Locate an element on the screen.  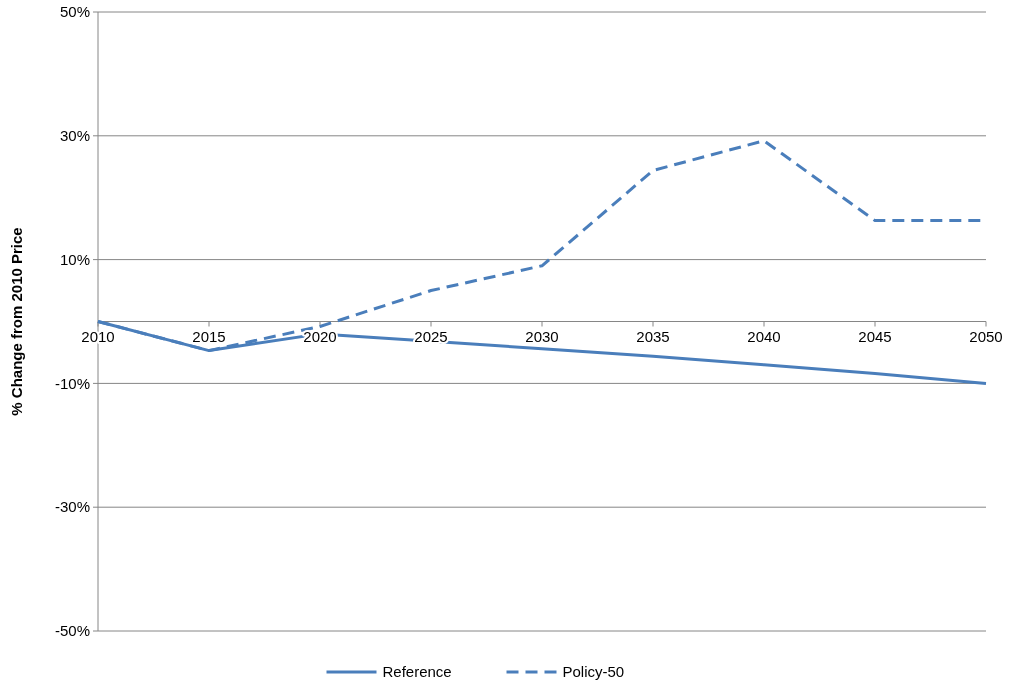
y-tick-label: -10% is located at coordinates (72, 383).